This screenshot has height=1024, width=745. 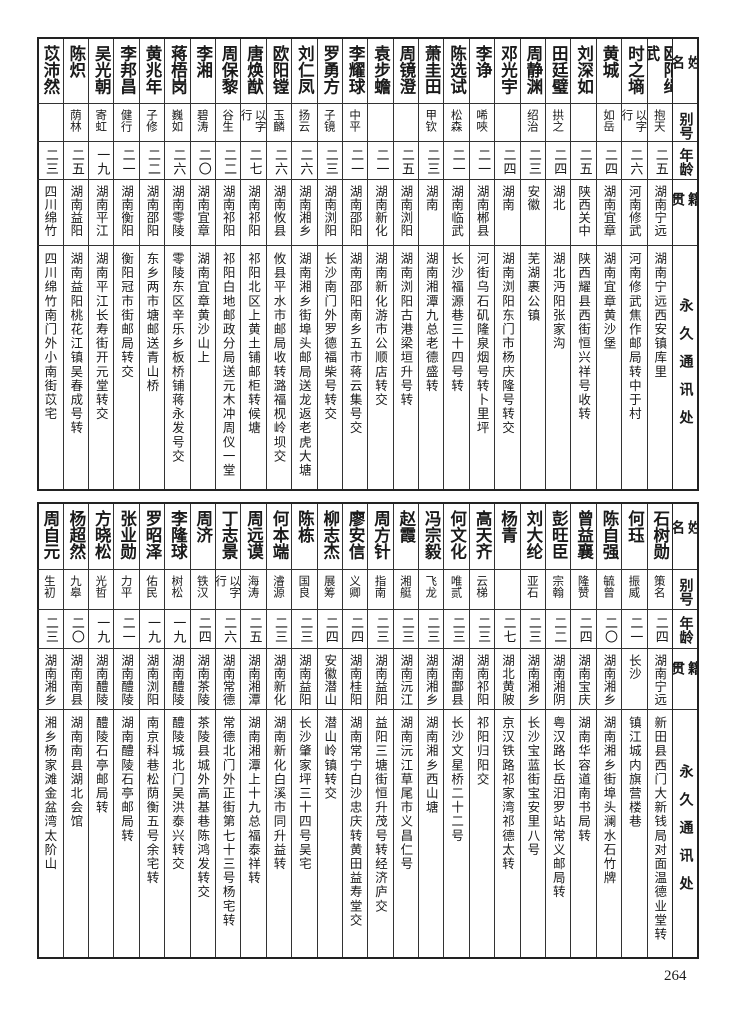 What do you see at coordinates (127, 535) in the screenshot?
I see `name-text: 张业勋` at bounding box center [127, 535].